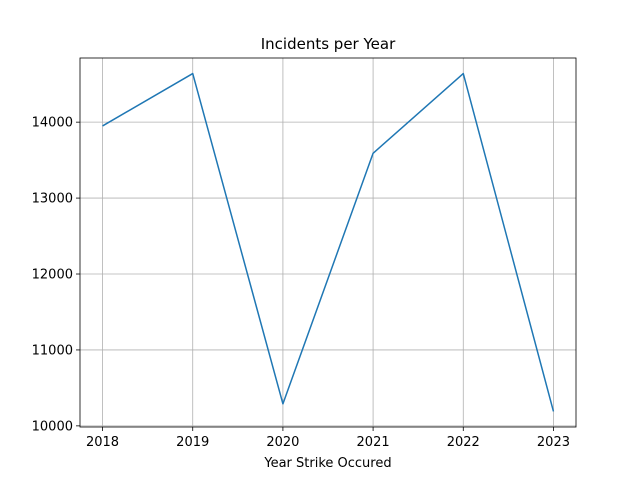 This screenshot has height=480, width=640. I want to click on x-axis-label: Year Strike Occured, so click(327, 463).